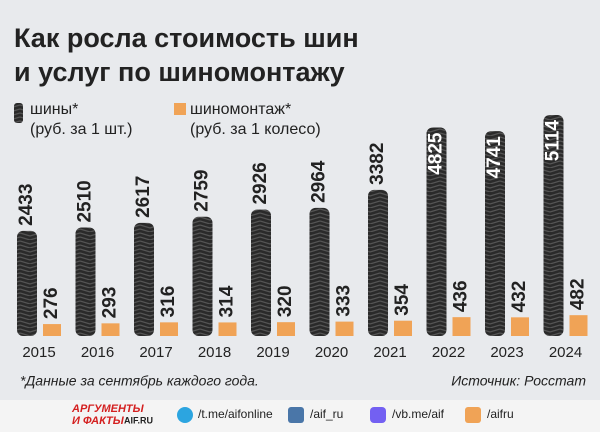  Describe the element at coordinates (98, 421) in the screenshot. I see `logo: И ФАКТЫ` at that location.